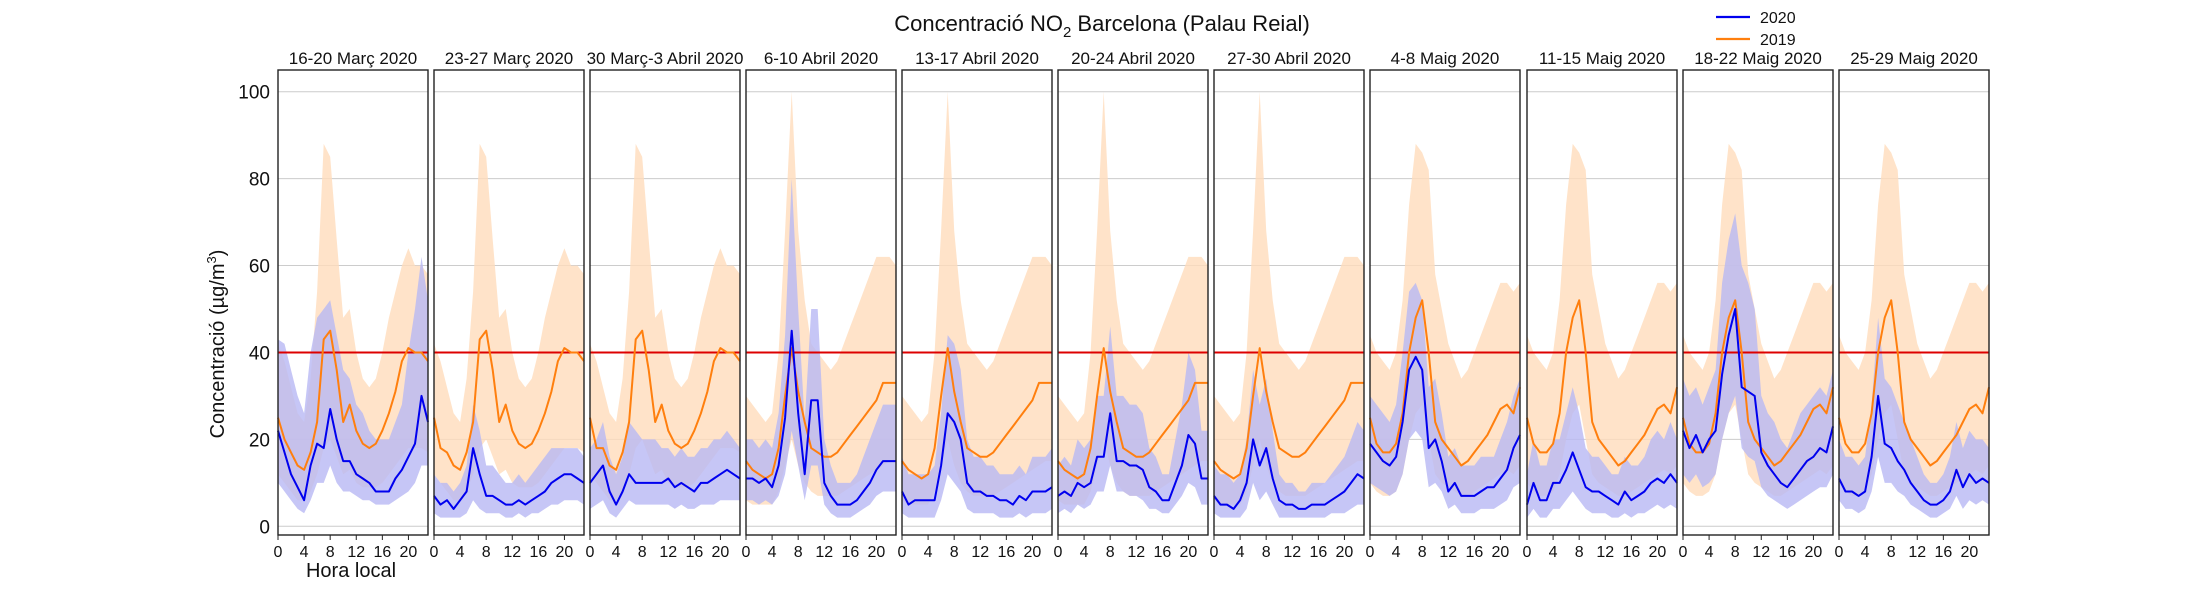  I want to click on y-axis-label: Concentració (µg/m3), so click(216, 344).